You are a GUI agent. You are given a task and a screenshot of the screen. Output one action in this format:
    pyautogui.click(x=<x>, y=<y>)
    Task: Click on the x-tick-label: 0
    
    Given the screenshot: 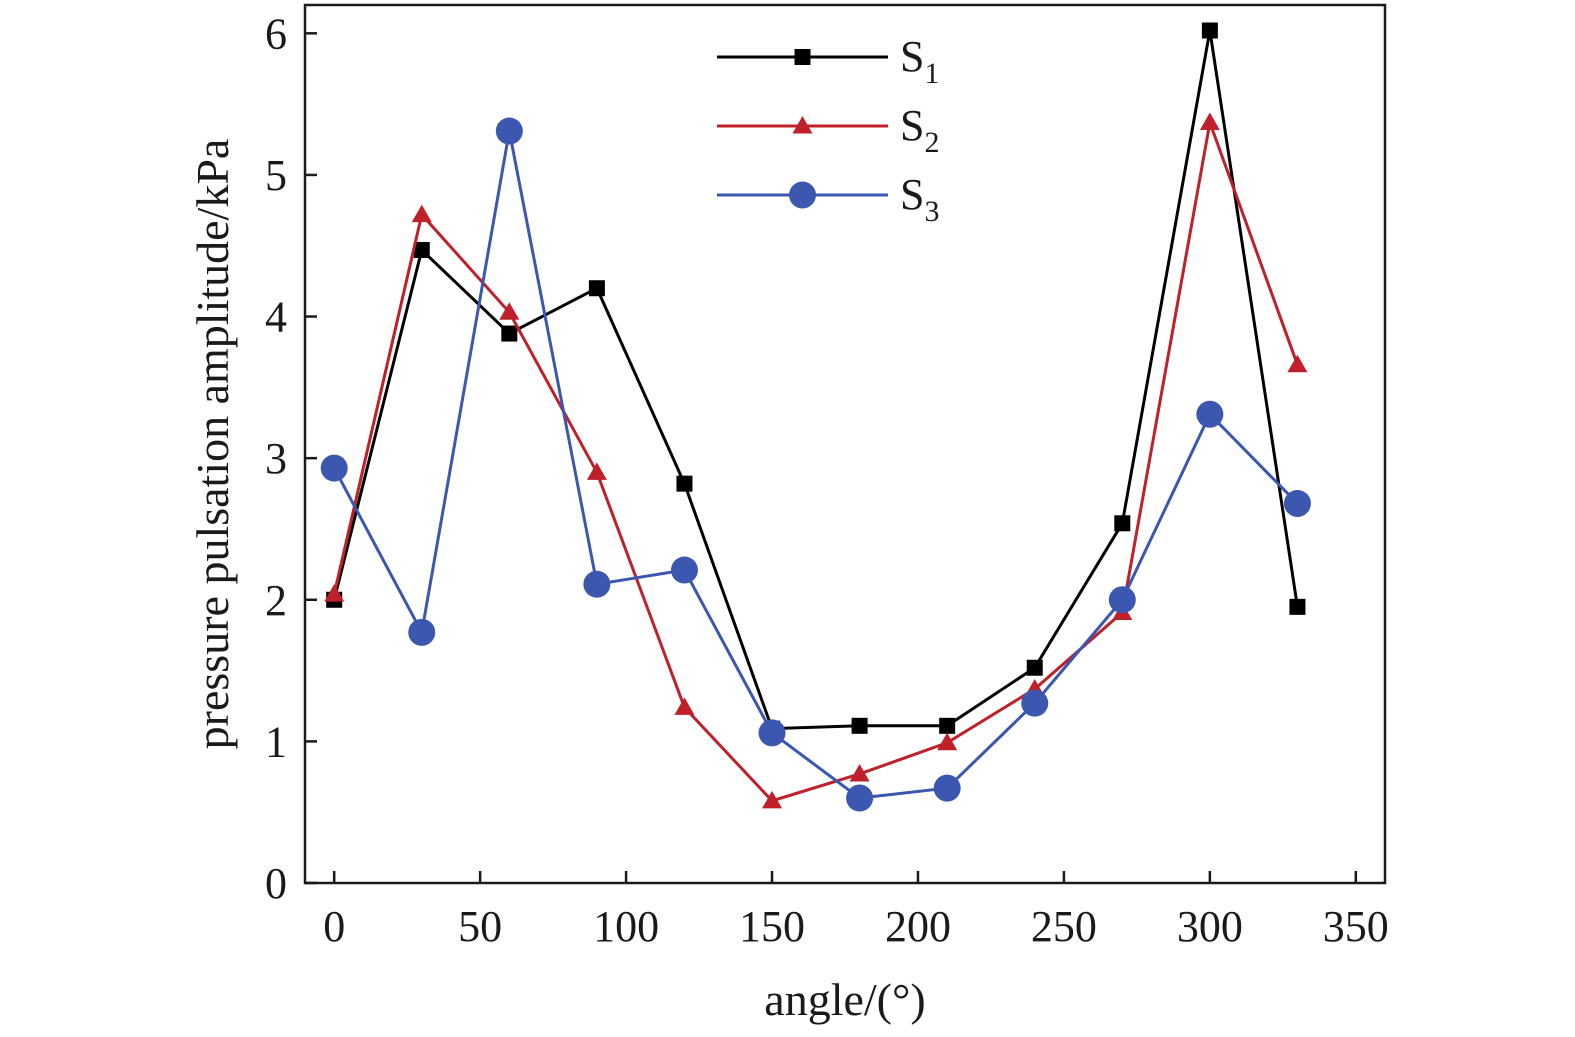 What is the action you would take?
    pyautogui.click(x=334, y=926)
    